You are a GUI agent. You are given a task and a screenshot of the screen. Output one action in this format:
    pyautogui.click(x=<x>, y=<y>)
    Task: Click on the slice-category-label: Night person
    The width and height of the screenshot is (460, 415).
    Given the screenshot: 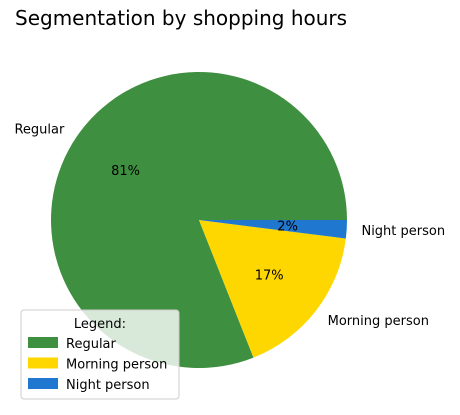 What is the action you would take?
    pyautogui.click(x=403, y=231)
    